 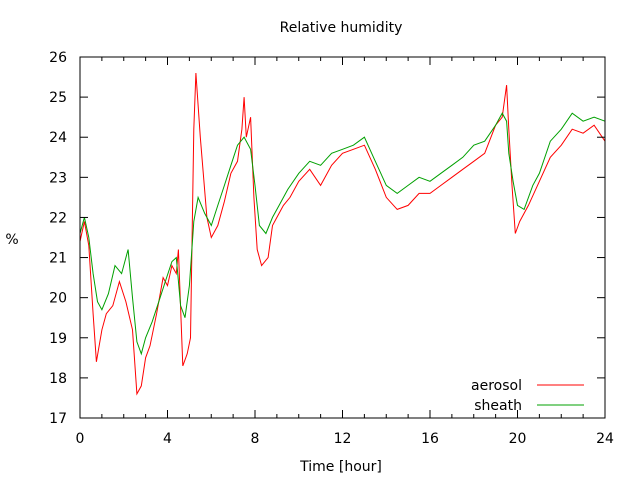 What do you see at coordinates (343, 439) in the screenshot?
I see `x-tick-label: 12` at bounding box center [343, 439].